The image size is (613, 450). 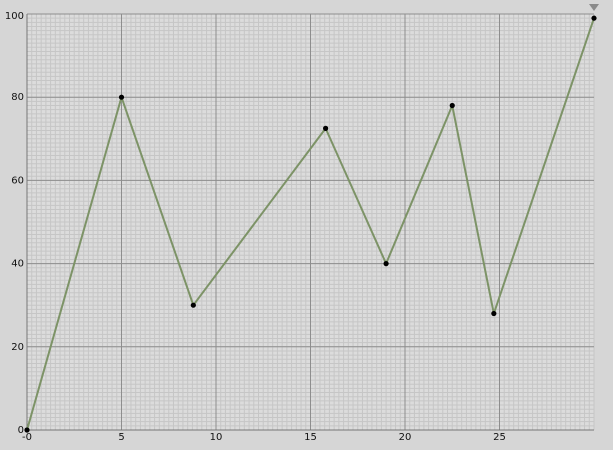 What do you see at coordinates (17, 180) in the screenshot?
I see `y-tick-label: 60` at bounding box center [17, 180].